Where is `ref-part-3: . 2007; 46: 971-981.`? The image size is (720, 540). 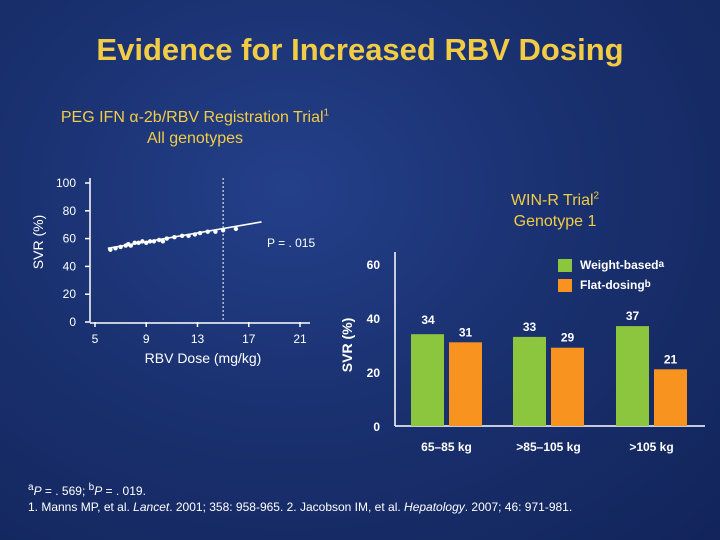
ref-part-3: . 2007; 46: 971-981. is located at coordinates (518, 507).